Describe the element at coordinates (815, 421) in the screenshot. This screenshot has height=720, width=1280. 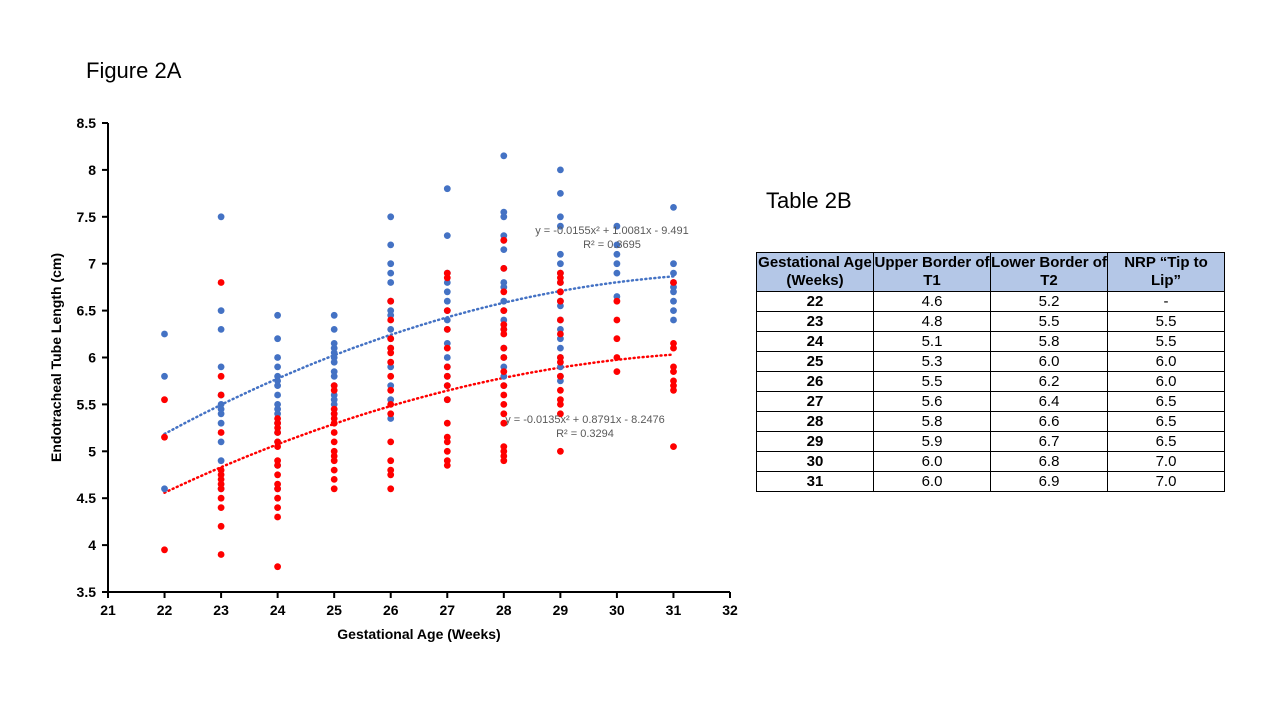
I see `cell-ga: 28` at that location.